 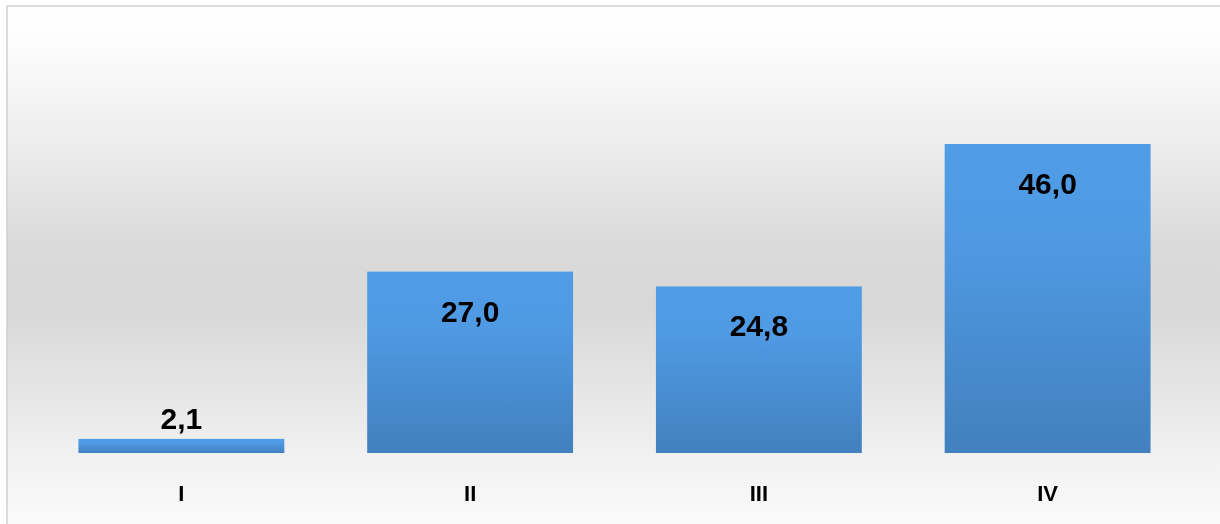 I want to click on x-tick-label: III, so click(x=759, y=493).